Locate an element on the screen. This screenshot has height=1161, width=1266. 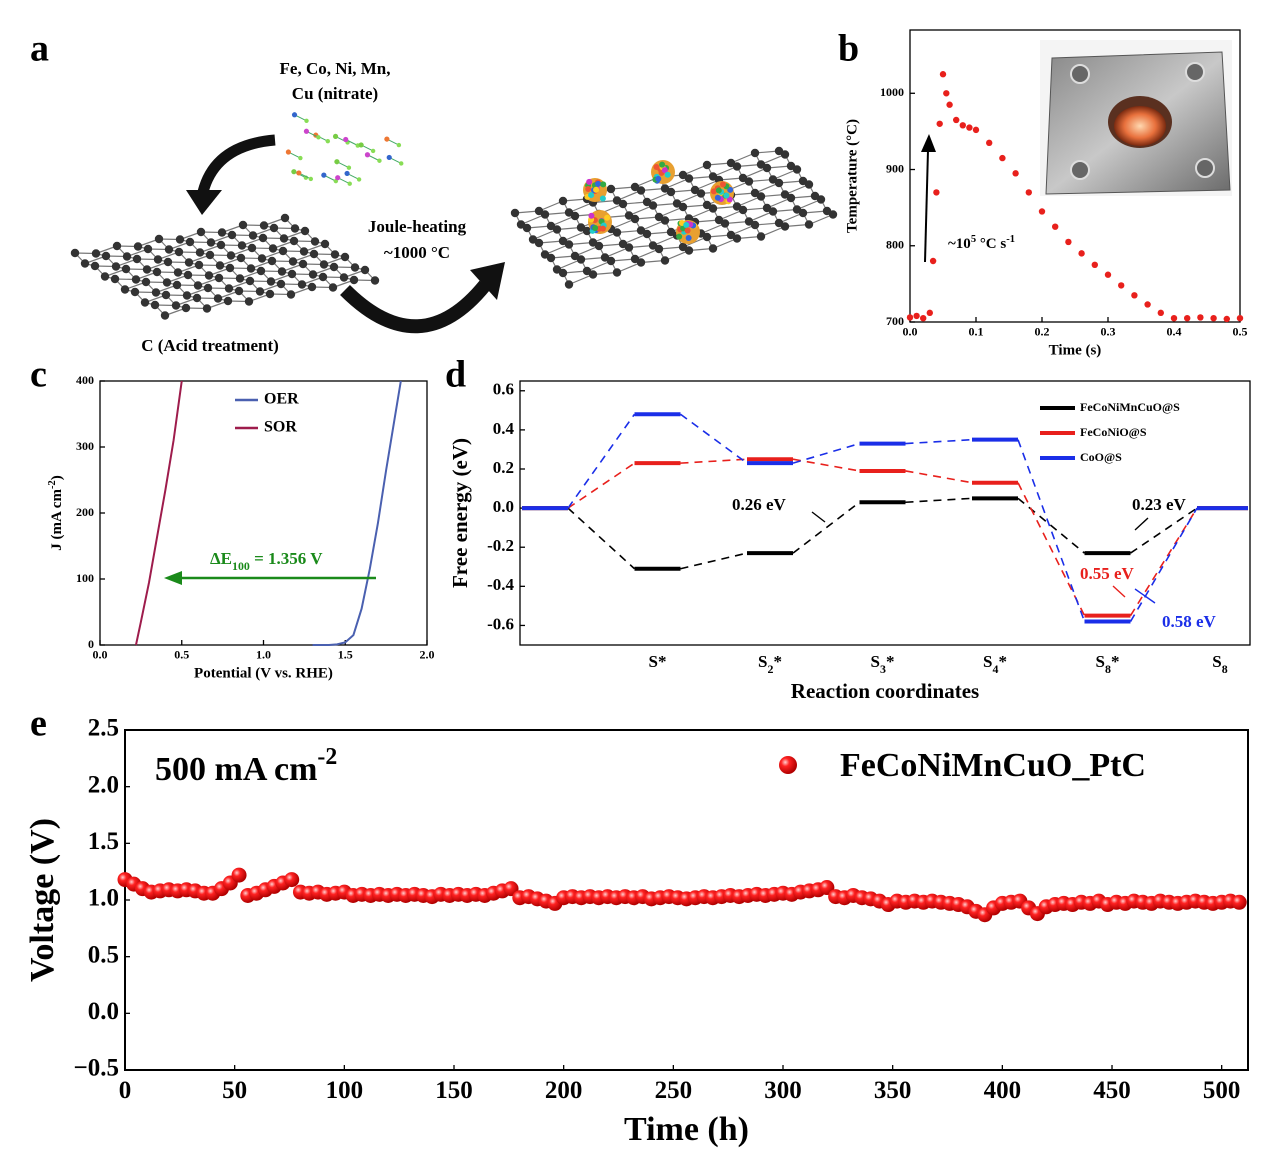
rate-arrow-head is located at coordinates (928, 143).